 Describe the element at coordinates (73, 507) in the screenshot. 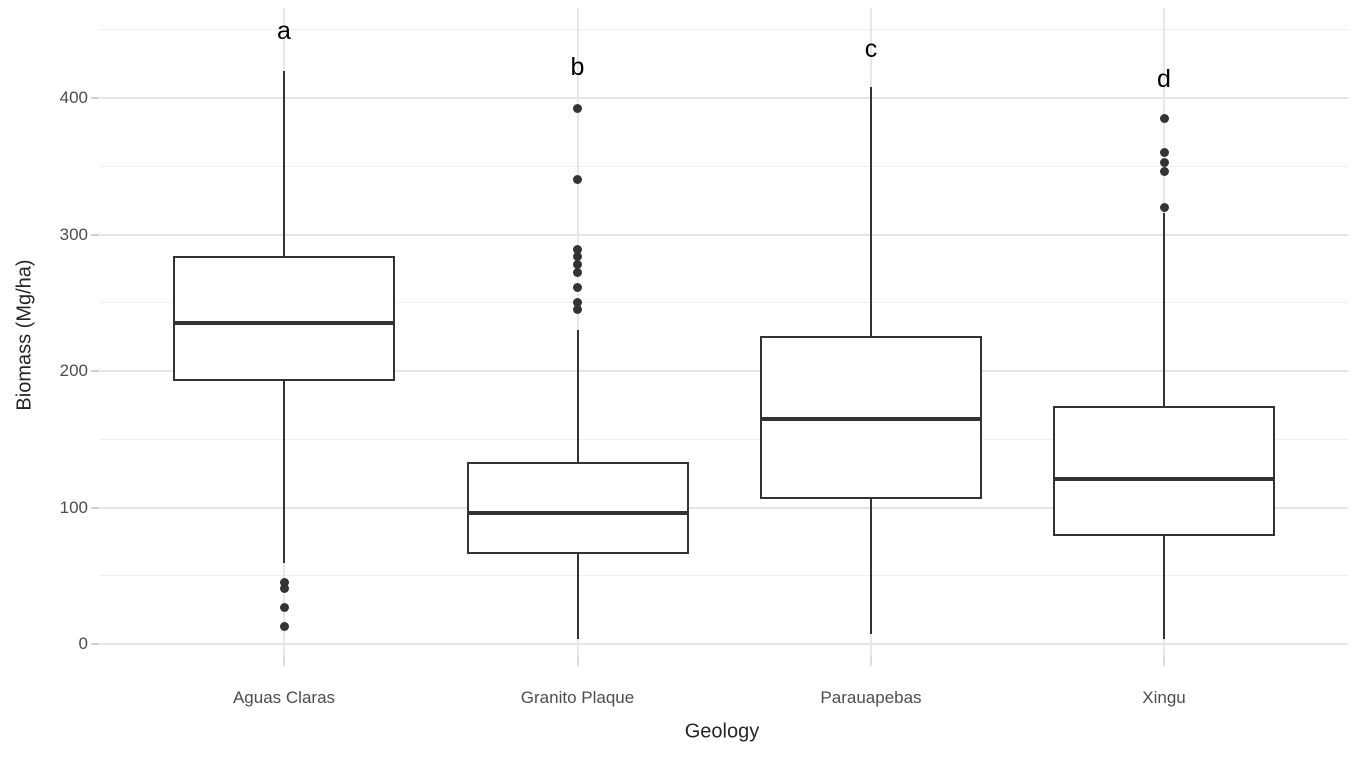

I see `y-tick-label-100: 100` at that location.